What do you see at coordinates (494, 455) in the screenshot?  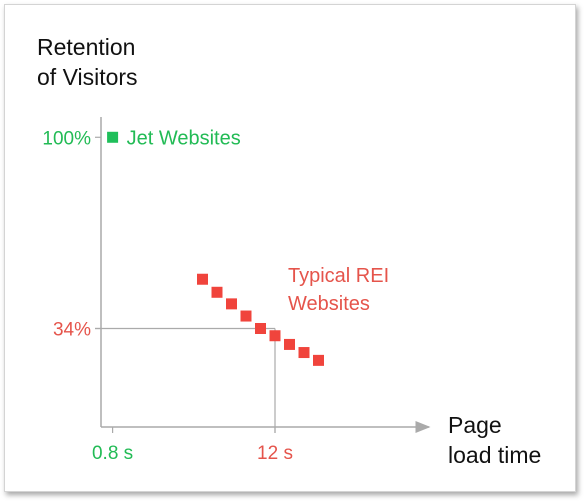 I see `x-axis-label-line-2: load time` at bounding box center [494, 455].